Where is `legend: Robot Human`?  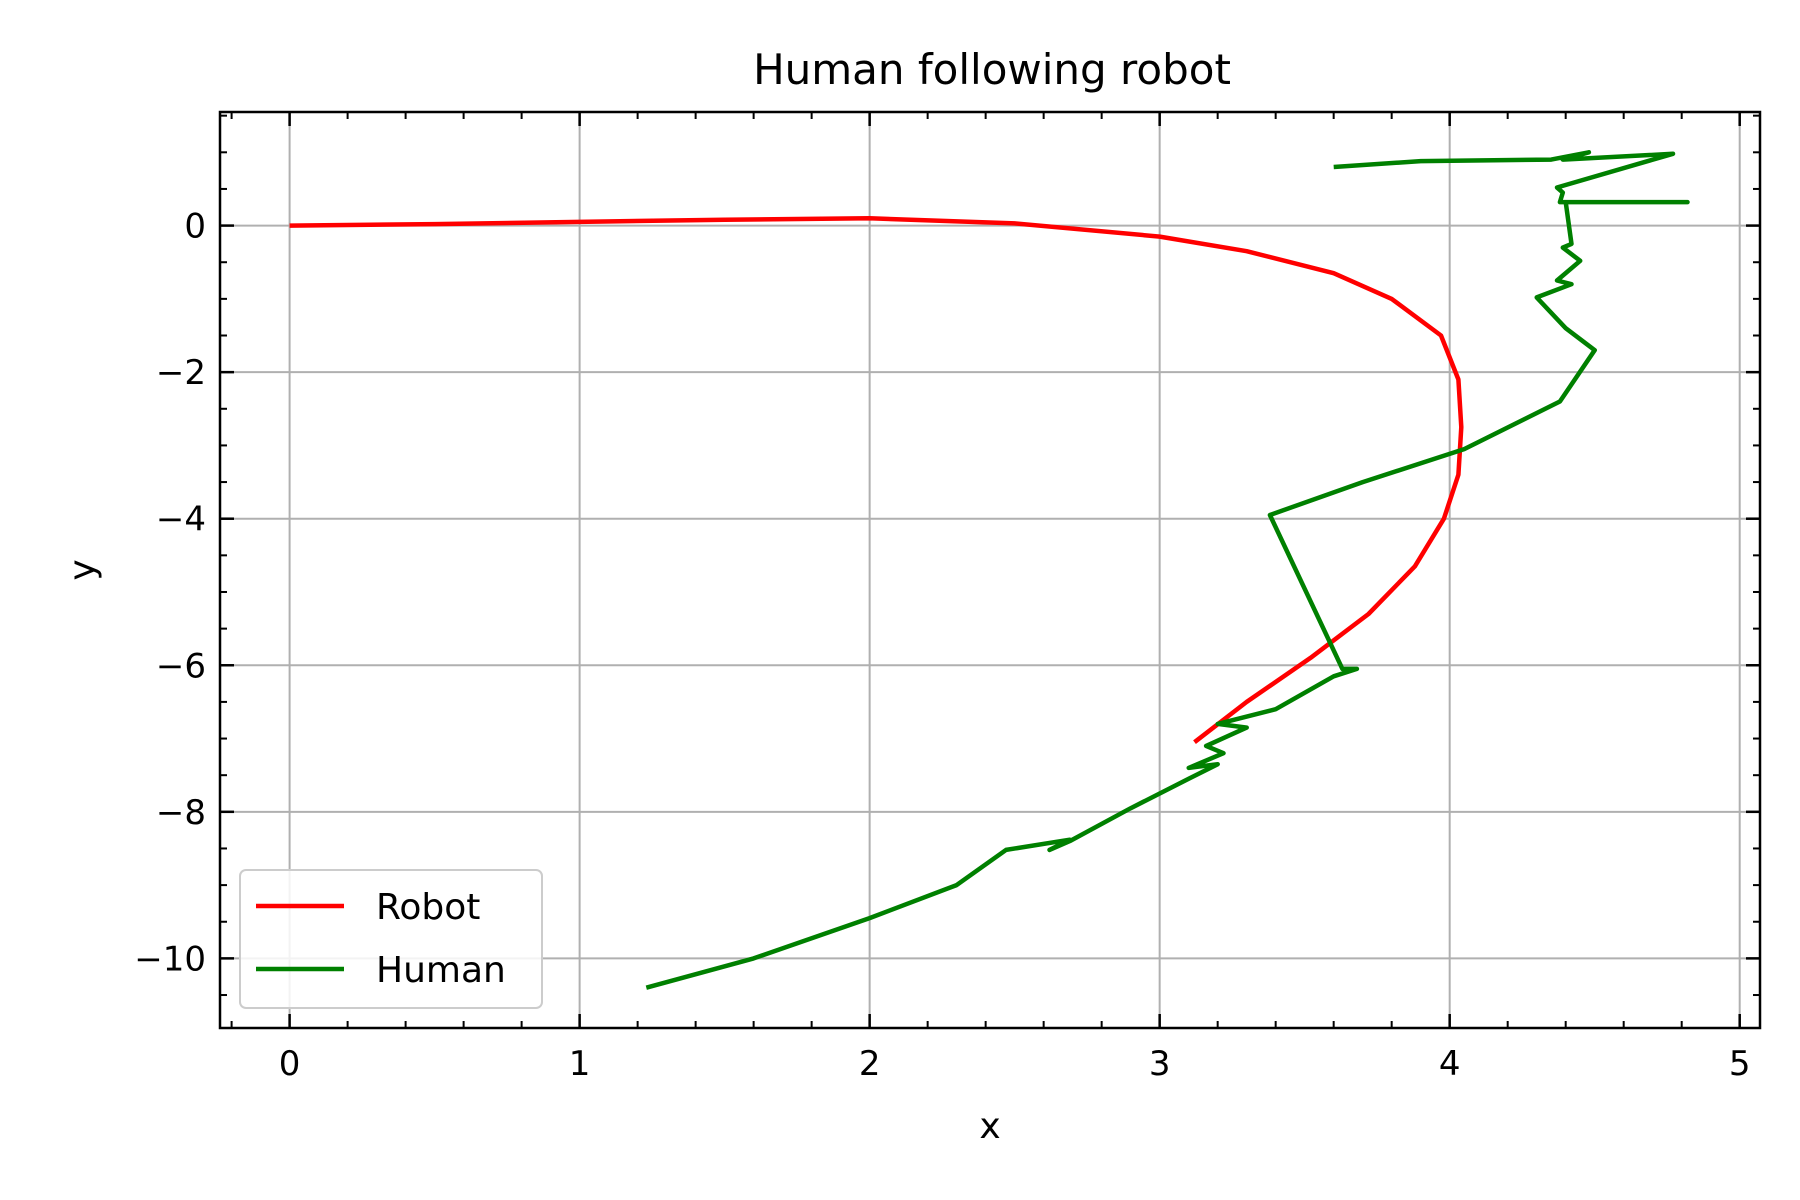 legend: Robot Human is located at coordinates (391, 939).